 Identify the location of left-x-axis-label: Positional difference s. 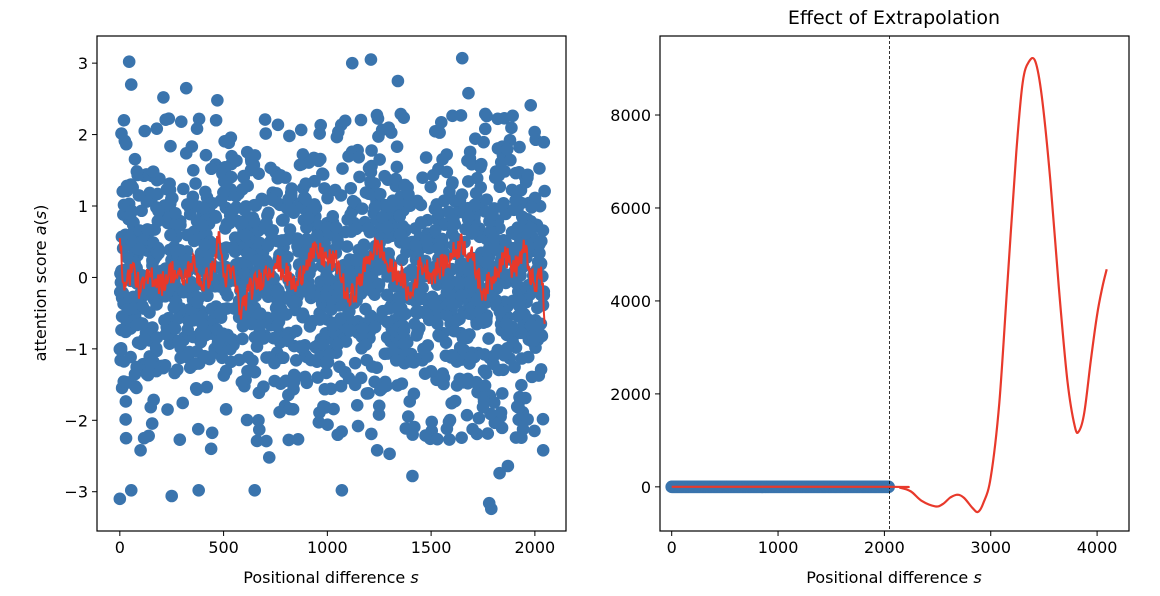
(330, 577).